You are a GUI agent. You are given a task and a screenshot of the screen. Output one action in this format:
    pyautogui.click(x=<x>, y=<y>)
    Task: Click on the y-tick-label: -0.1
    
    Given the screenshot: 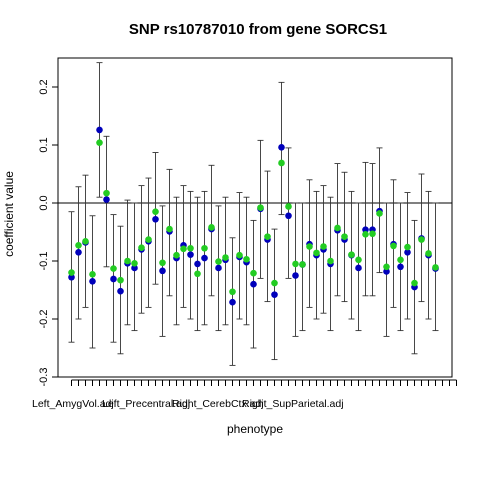 What is the action you would take?
    pyautogui.click(x=44, y=261)
    